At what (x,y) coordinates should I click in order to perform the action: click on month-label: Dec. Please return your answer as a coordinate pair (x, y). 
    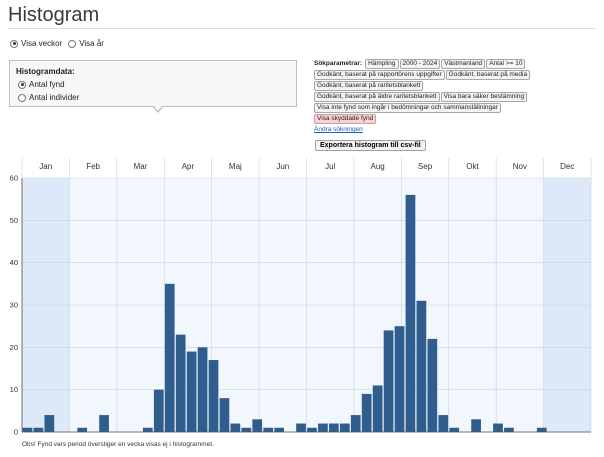
    Looking at the image, I should click on (567, 166).